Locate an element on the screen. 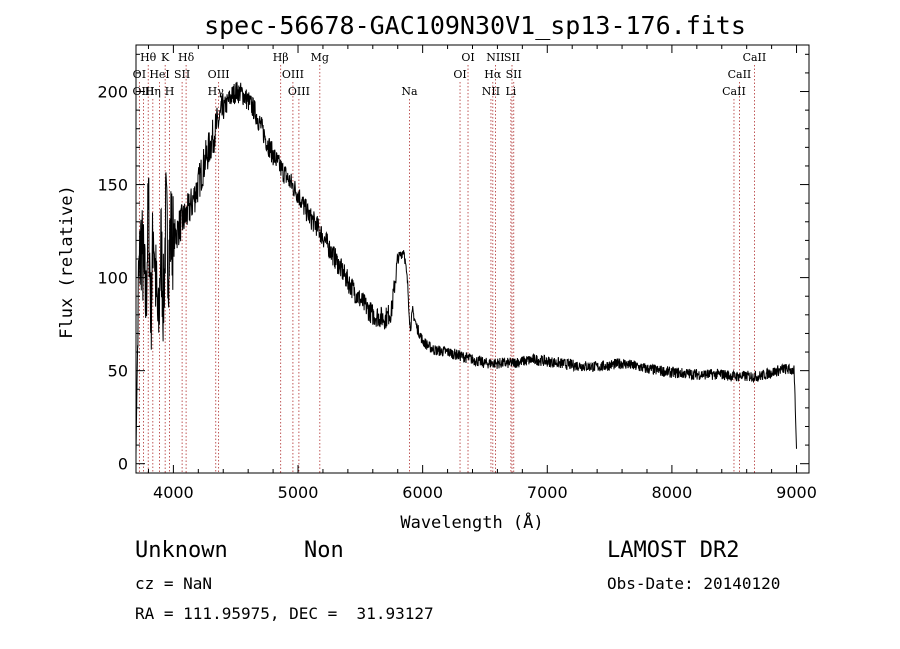 This screenshot has width=900, height=649. spectral-line-label: HeI is located at coordinates (159, 74).